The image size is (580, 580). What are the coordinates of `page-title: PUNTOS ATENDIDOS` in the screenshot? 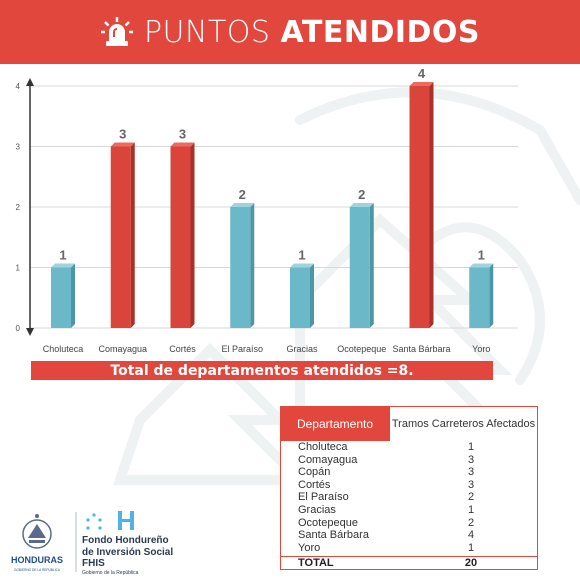 It's located at (312, 32).